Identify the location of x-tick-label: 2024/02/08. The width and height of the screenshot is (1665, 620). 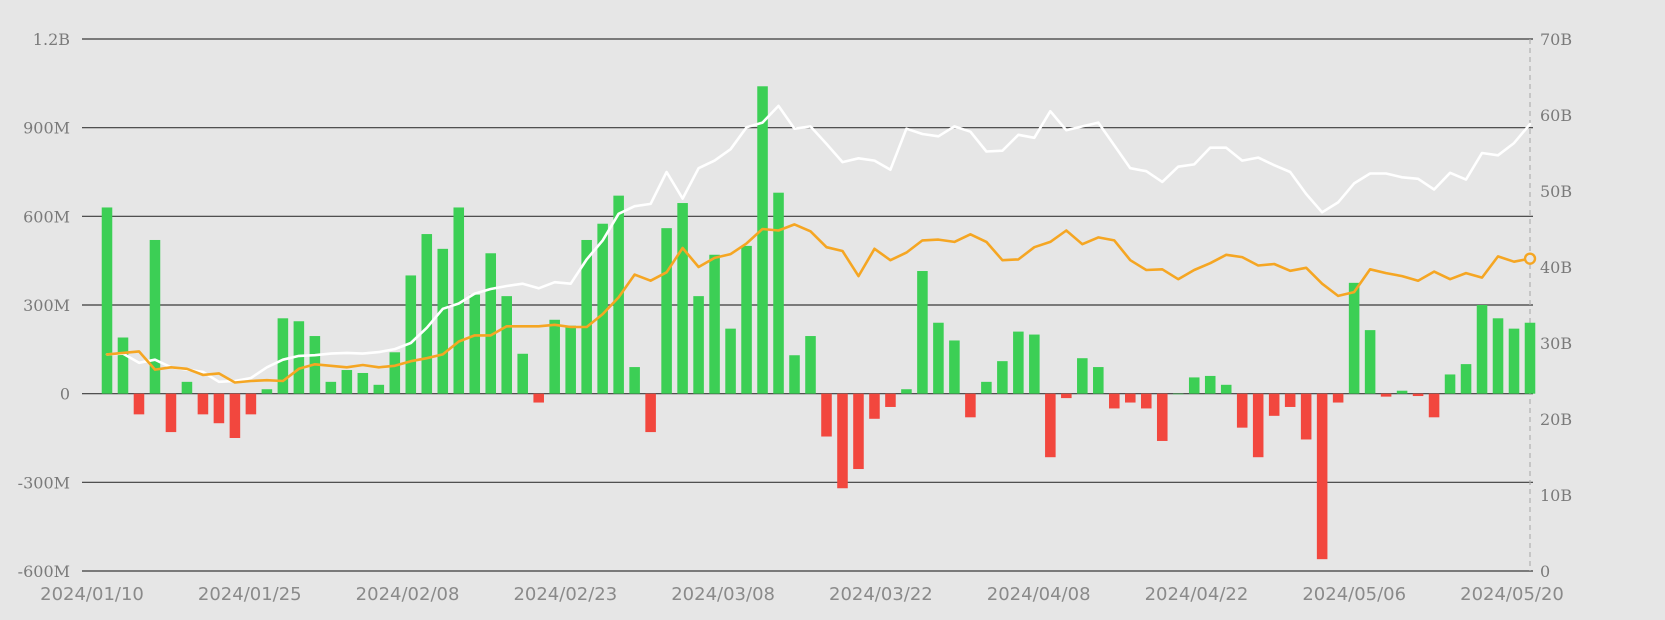
(408, 594).